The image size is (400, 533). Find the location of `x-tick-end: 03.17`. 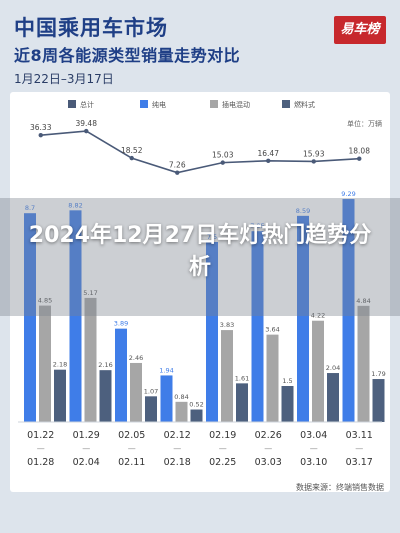

x-tick-end: 03.17 is located at coordinates (359, 462).